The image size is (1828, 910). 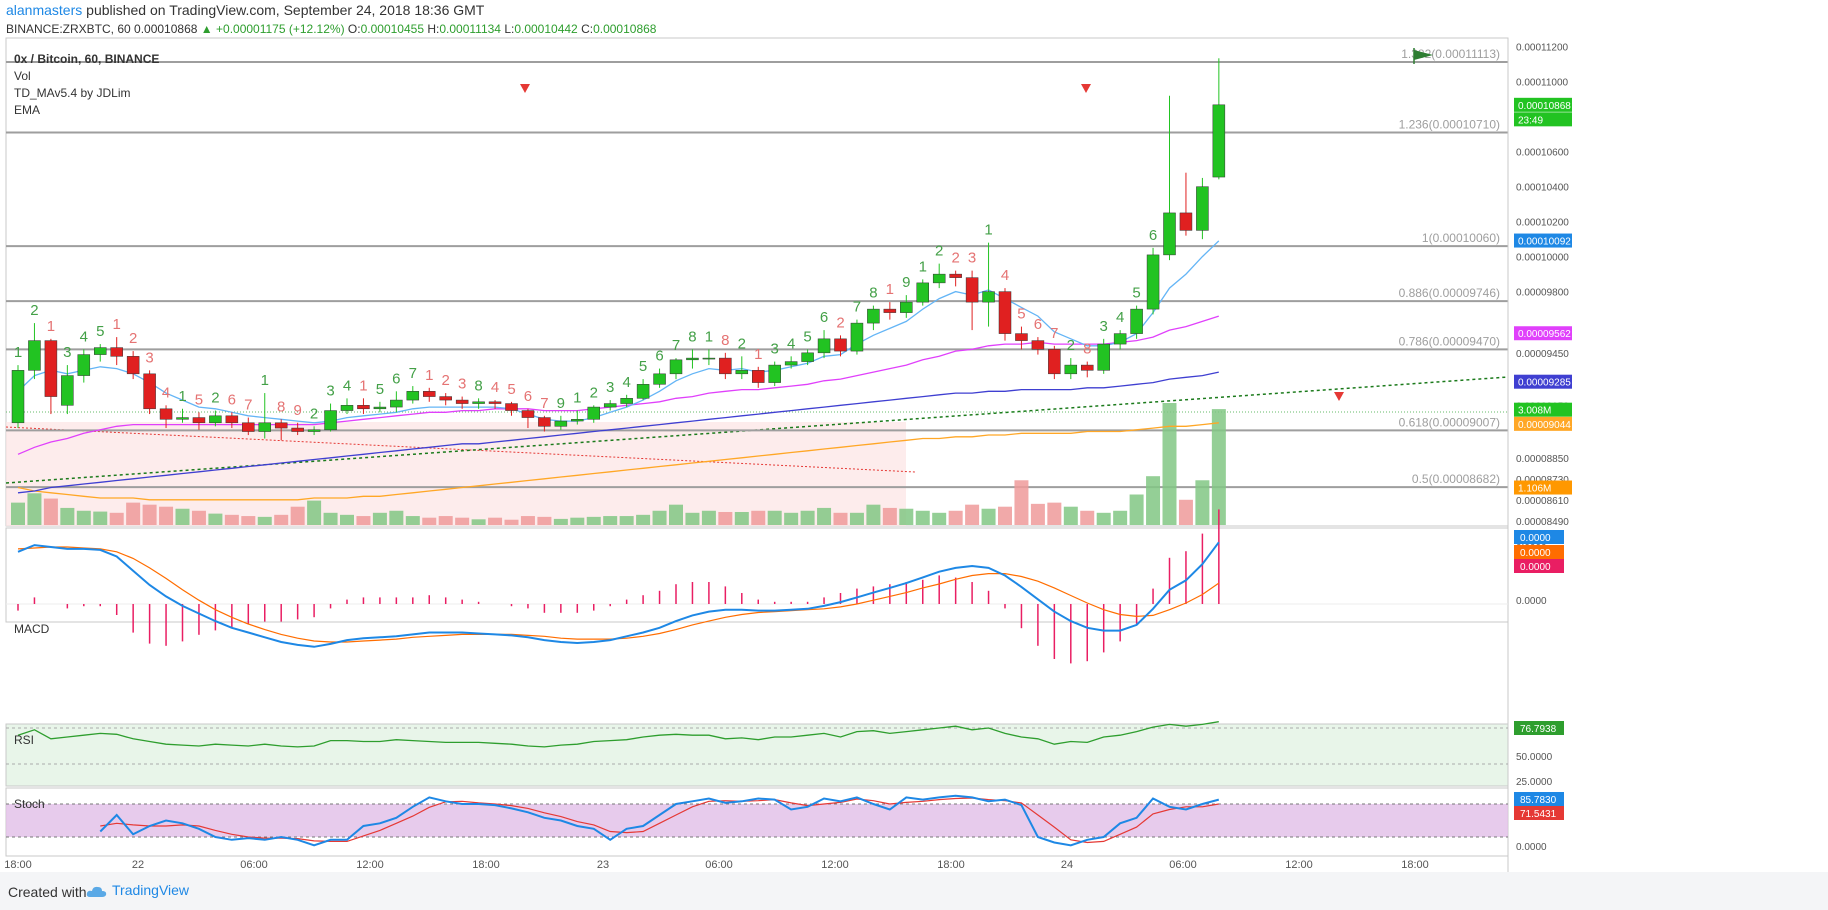 What do you see at coordinates (1415, 865) in the screenshot?
I see `x-axis-label: 18:00` at bounding box center [1415, 865].